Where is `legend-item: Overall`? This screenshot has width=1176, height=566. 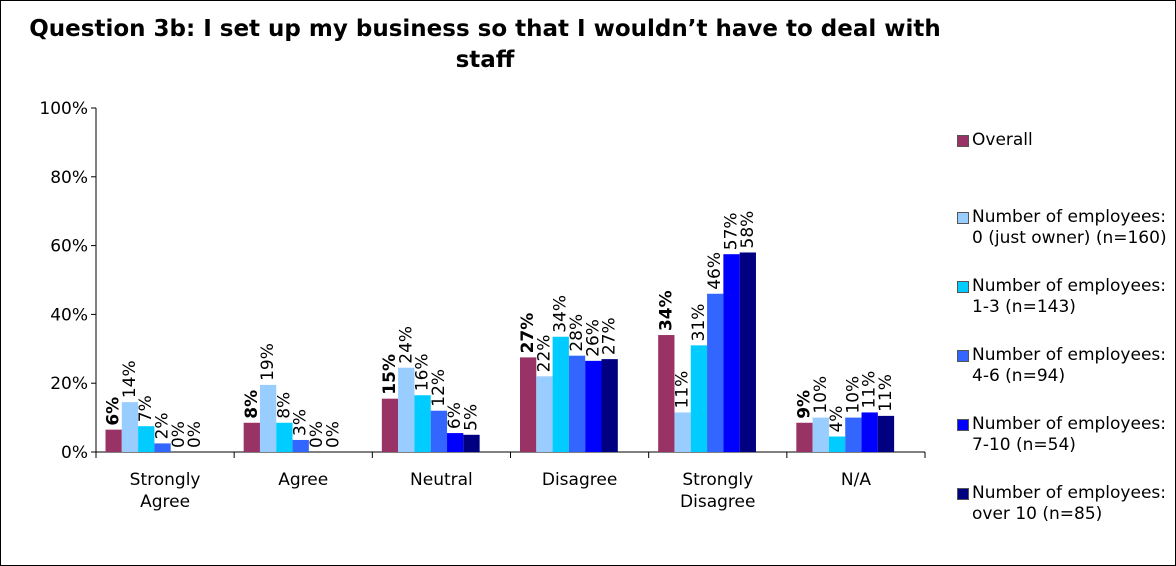 legend-item: Overall is located at coordinates (995, 140).